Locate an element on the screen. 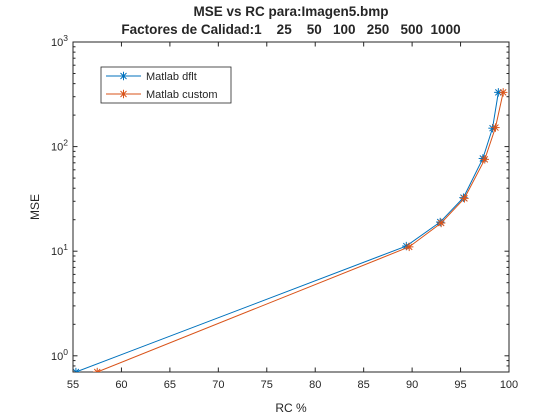 The image size is (560, 420). y-axis-label: MSE is located at coordinates (35, 207).